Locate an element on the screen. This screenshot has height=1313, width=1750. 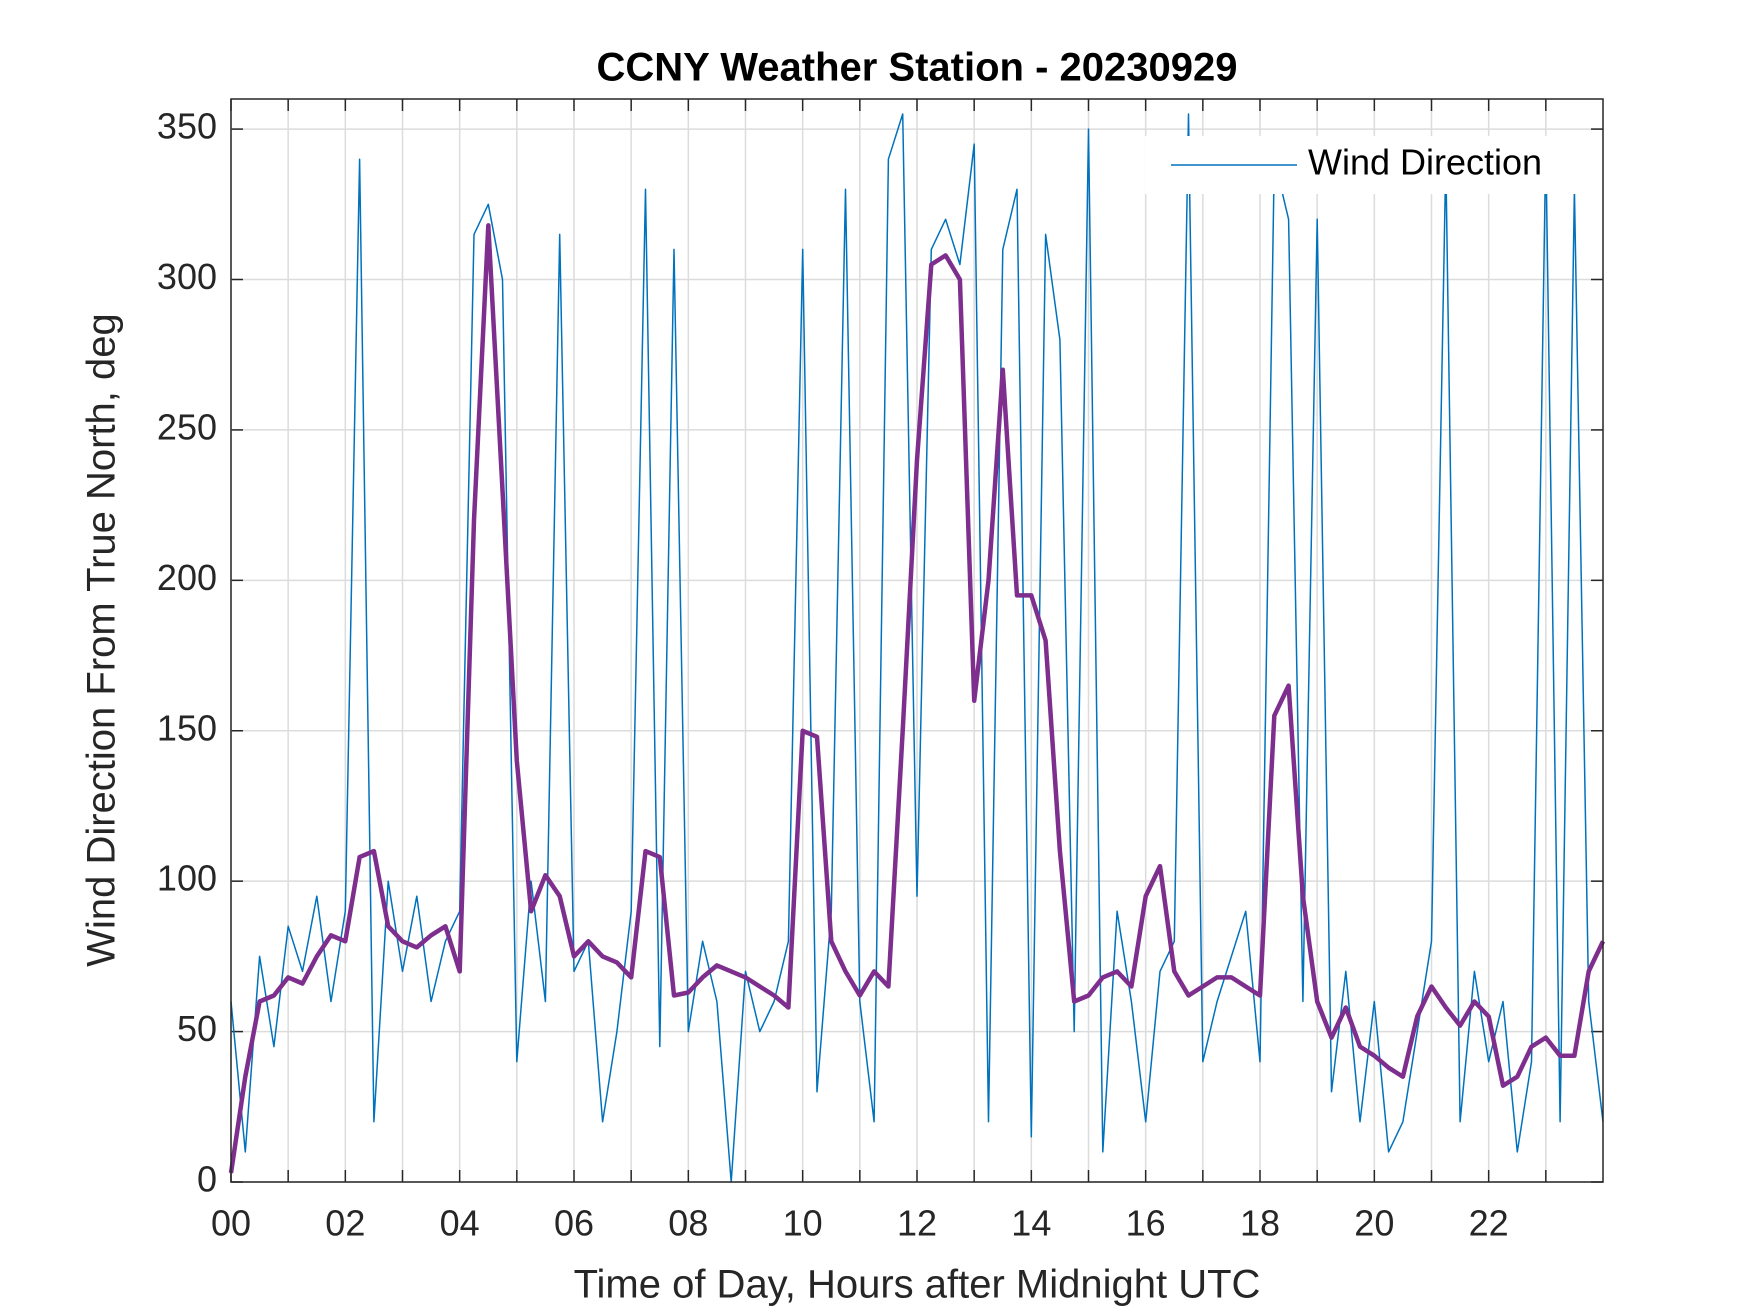
y-tick-label: 0 is located at coordinates (207, 1179).